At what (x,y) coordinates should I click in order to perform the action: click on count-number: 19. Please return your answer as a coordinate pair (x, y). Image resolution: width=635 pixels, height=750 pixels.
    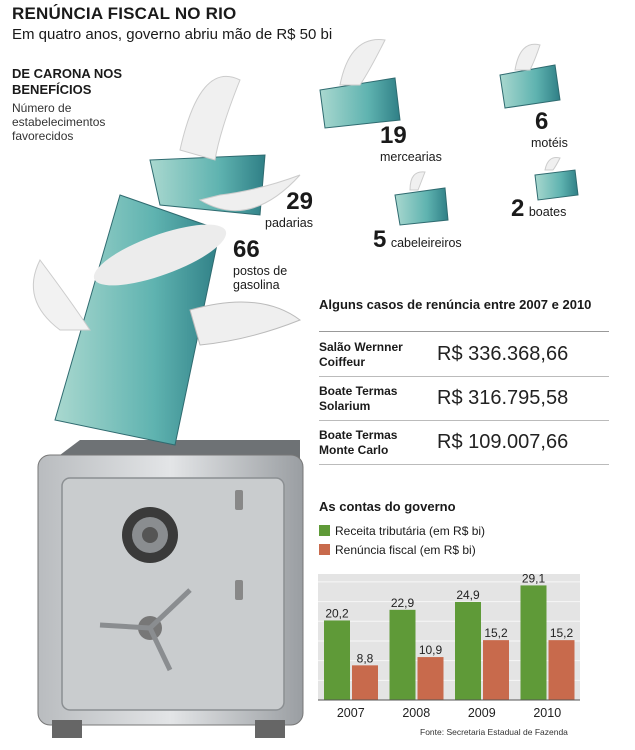
    Looking at the image, I should click on (393, 135).